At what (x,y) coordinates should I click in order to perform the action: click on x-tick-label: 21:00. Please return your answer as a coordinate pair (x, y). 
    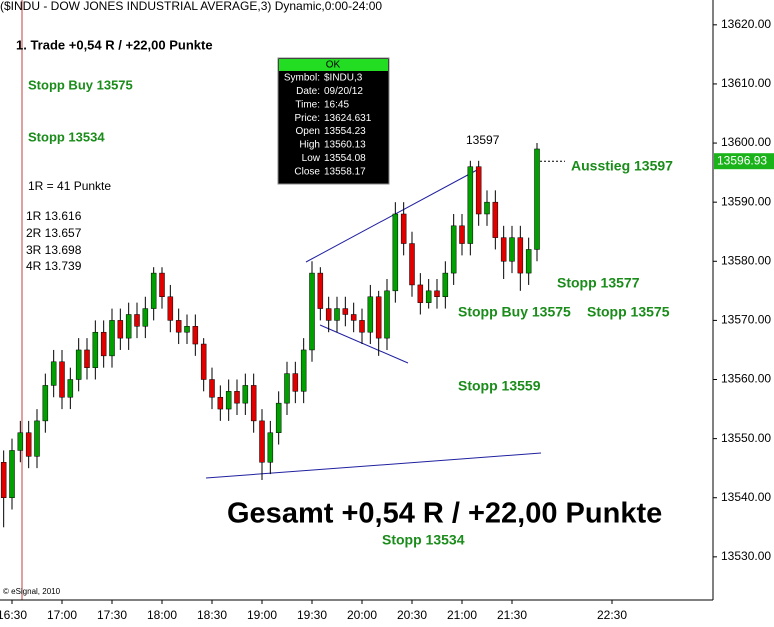
    Looking at the image, I should click on (462, 615).